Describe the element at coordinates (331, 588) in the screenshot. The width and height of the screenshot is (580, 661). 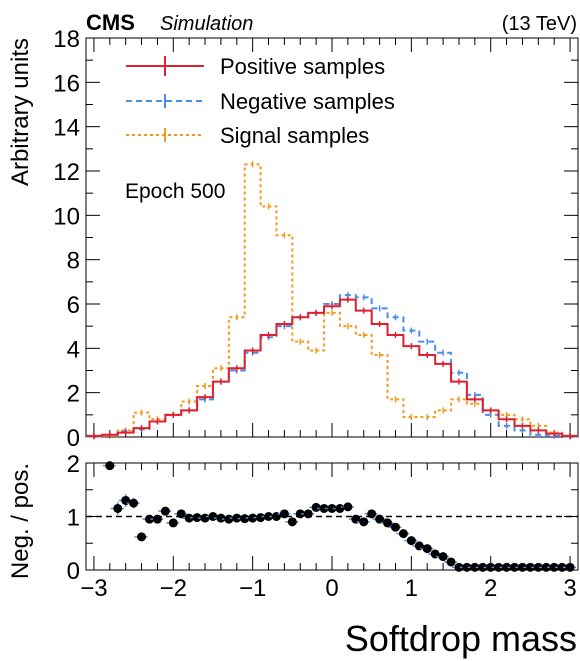
I see `xtick-label: 0` at that location.